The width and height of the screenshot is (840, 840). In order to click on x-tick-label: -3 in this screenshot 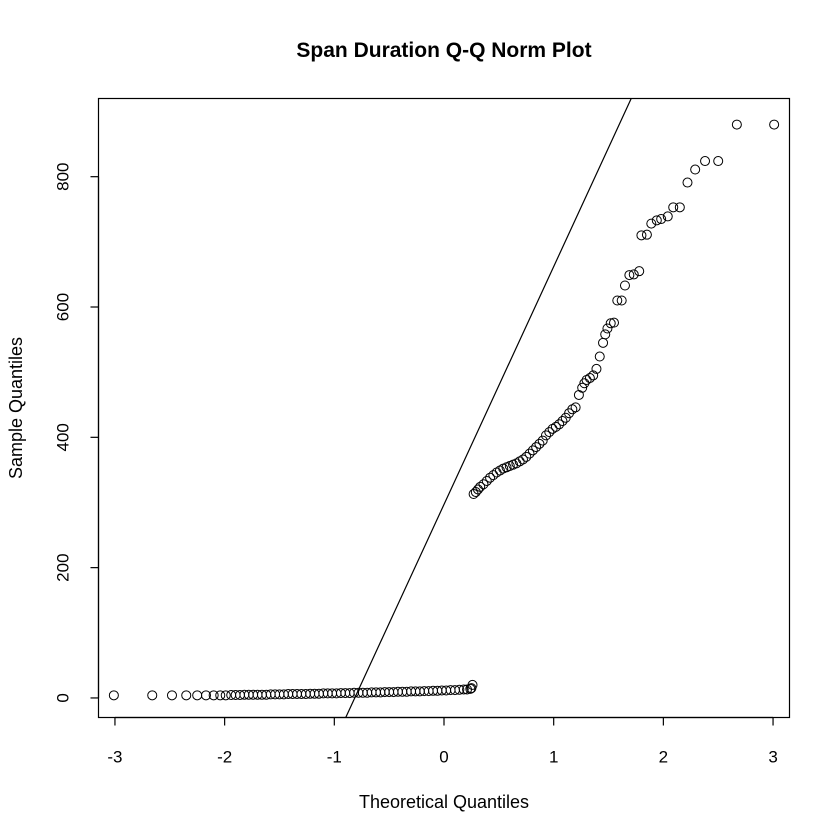, I will do `click(114, 757)`.